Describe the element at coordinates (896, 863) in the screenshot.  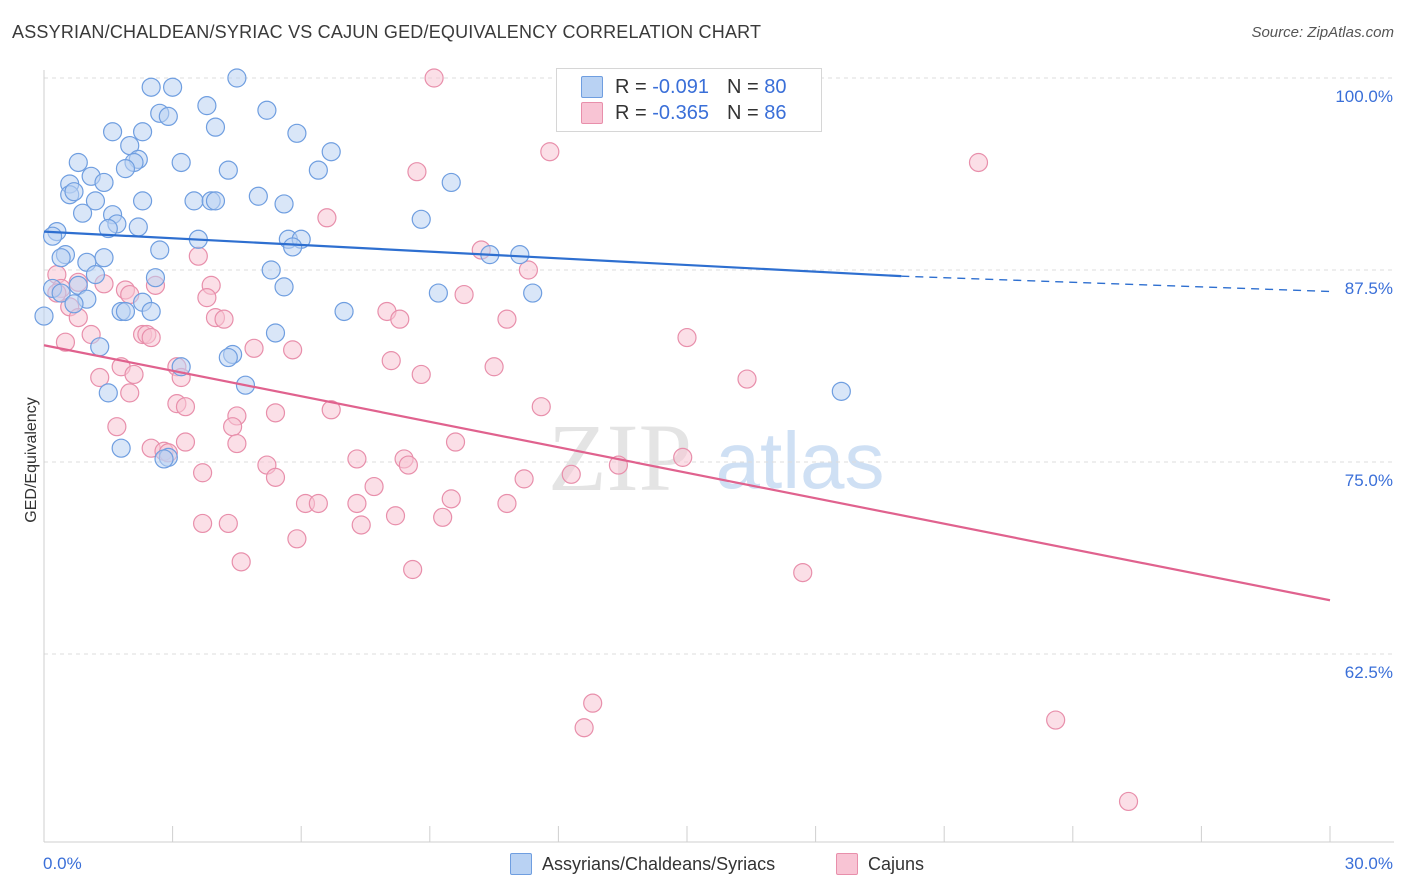
I see `legend-label-cajuns: Cajuns` at that location.